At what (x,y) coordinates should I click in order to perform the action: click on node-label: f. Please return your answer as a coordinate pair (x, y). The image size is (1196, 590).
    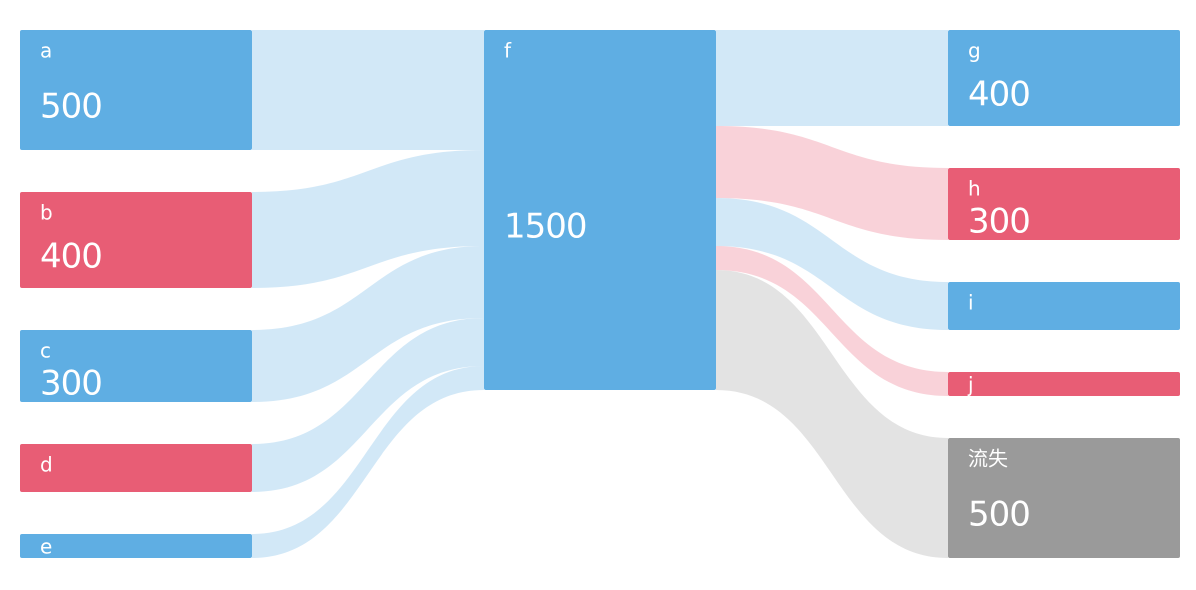
    Looking at the image, I should click on (508, 51).